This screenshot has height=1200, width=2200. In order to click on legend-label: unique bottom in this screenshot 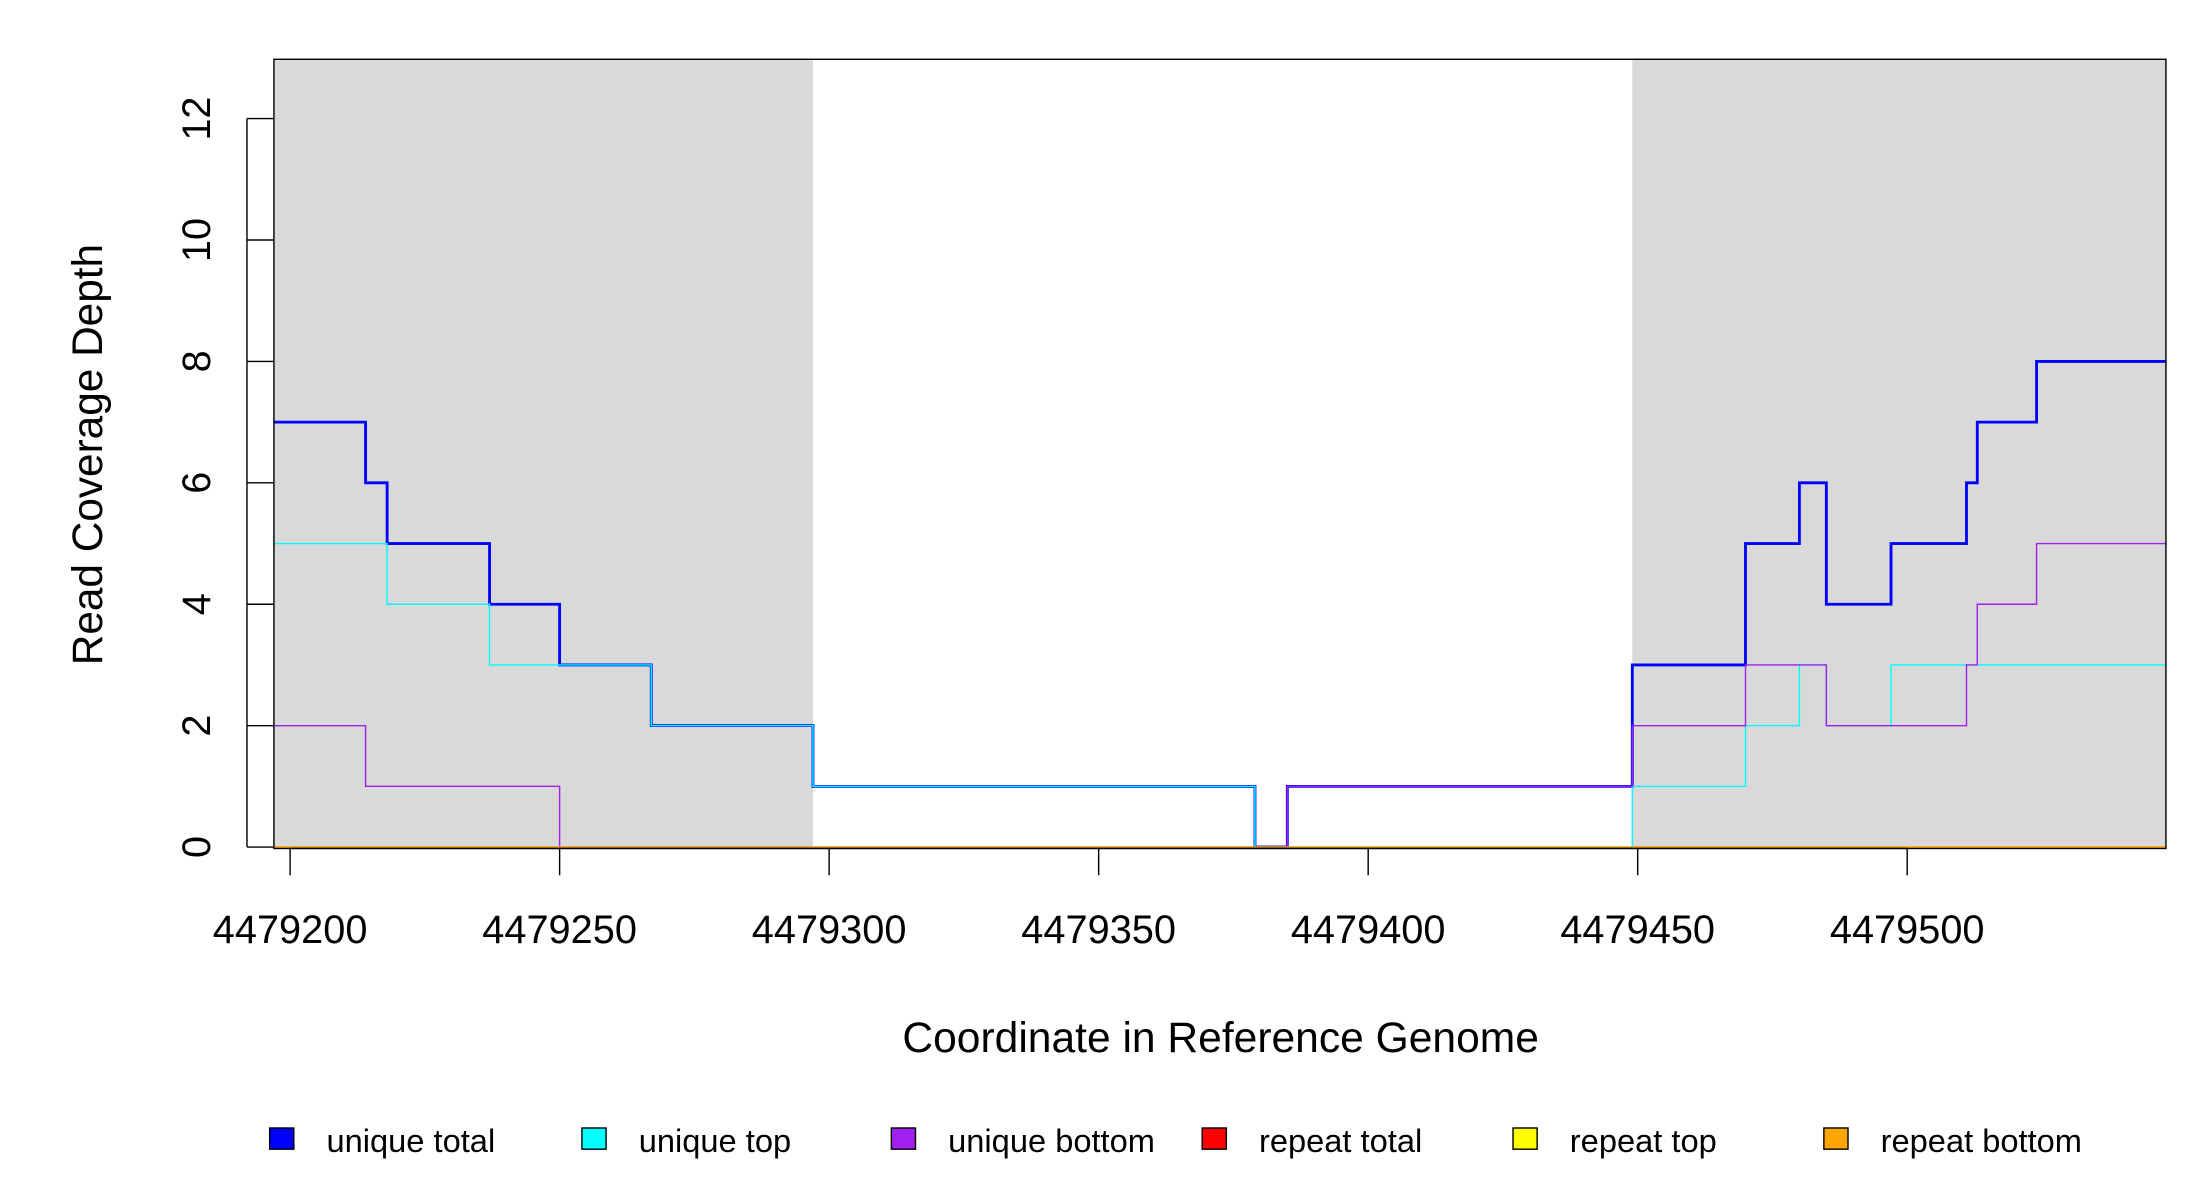, I will do `click(1051, 1141)`.